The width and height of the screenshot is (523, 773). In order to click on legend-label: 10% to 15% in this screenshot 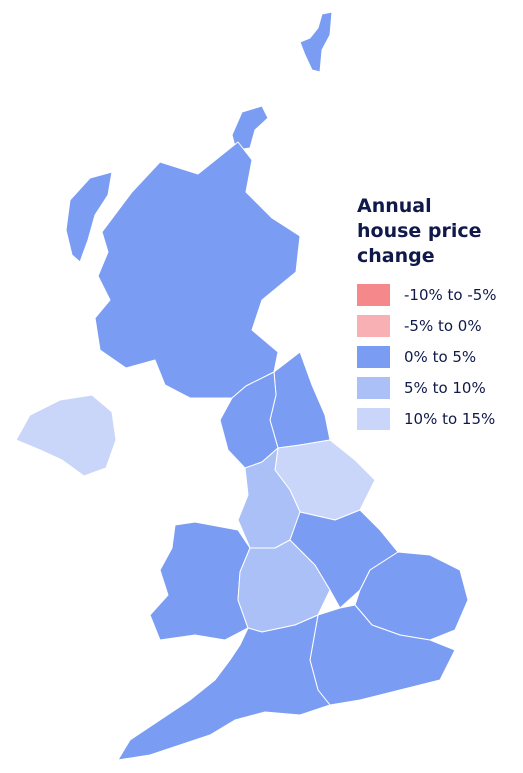, I will do `click(450, 418)`.